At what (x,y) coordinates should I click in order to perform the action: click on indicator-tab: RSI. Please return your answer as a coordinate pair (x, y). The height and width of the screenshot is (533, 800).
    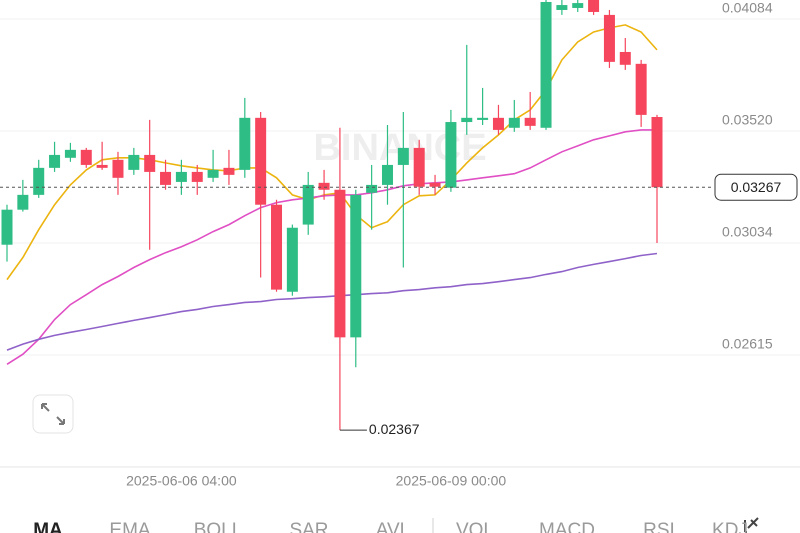
    Looking at the image, I should click on (659, 526).